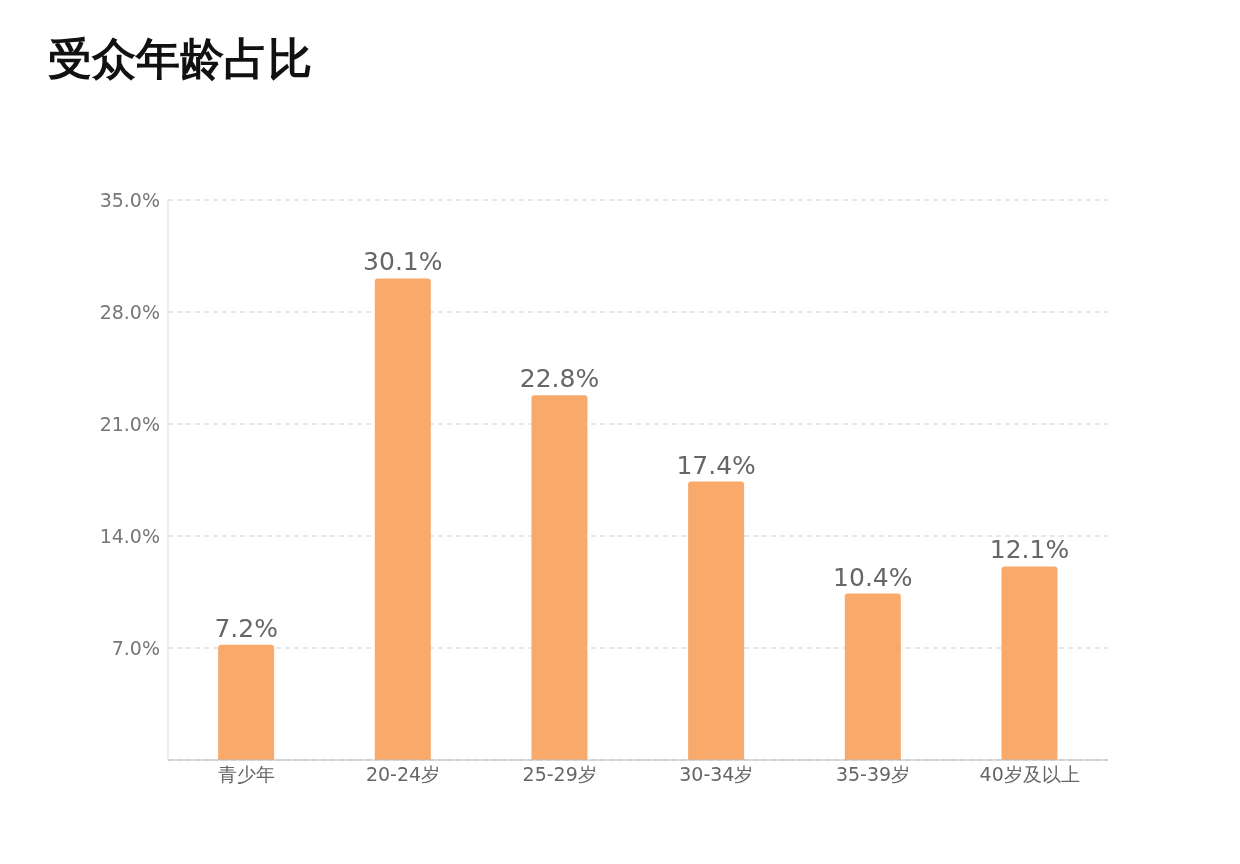  I want to click on x-tick-label: 青少年, so click(246, 774).